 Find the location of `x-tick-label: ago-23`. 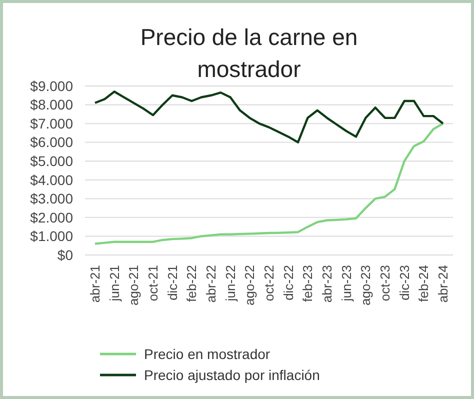

x-tick-label: ago-23 is located at coordinates (366, 285).